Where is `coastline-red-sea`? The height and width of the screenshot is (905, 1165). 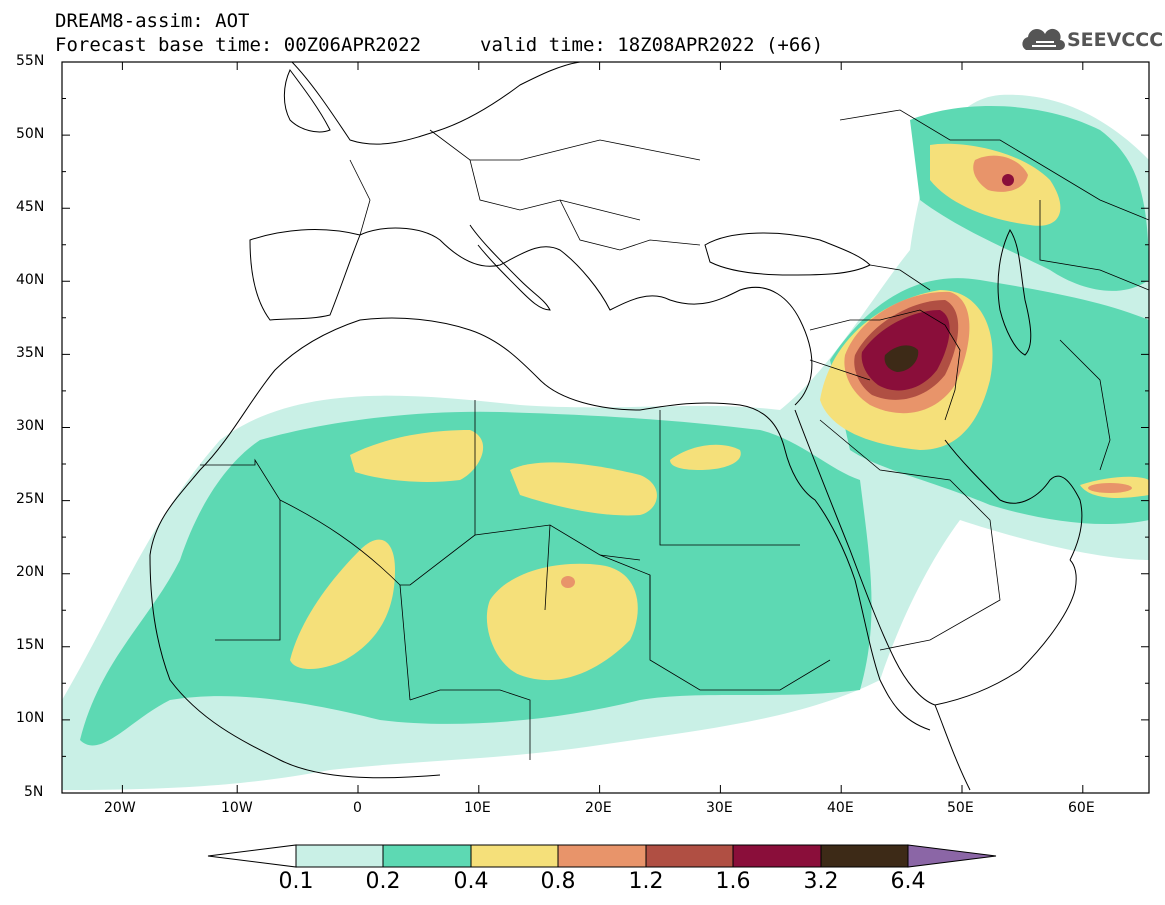
coastline-red-sea is located at coordinates (865, 557).